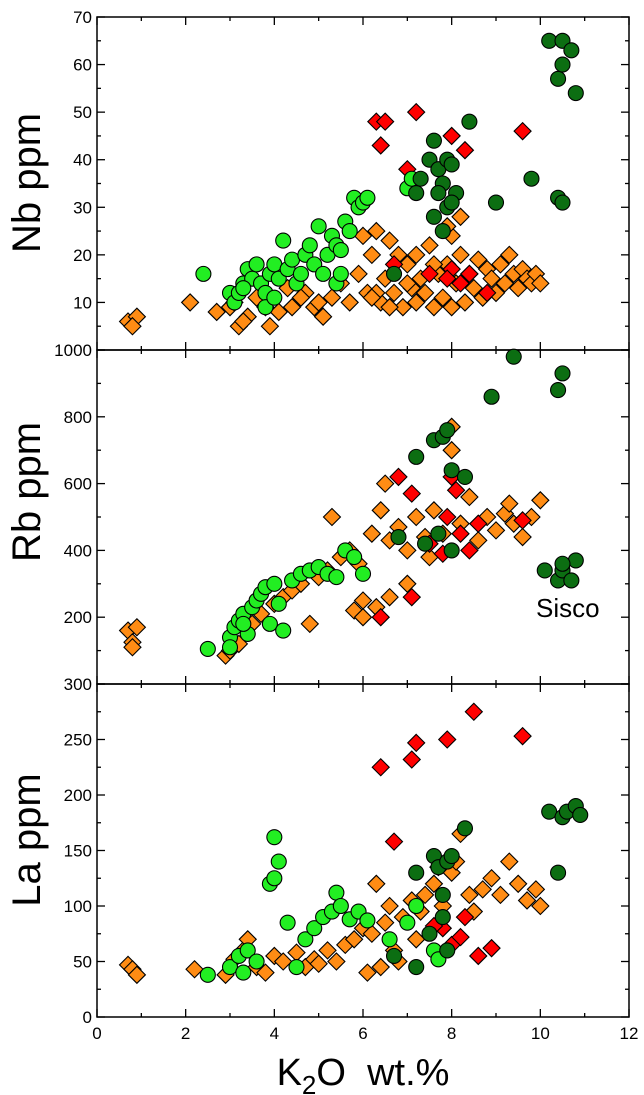 Image resolution: width=644 pixels, height=1095 pixels. Describe the element at coordinates (82, 65) in the screenshot. I see `y-tick-label: 60` at that location.